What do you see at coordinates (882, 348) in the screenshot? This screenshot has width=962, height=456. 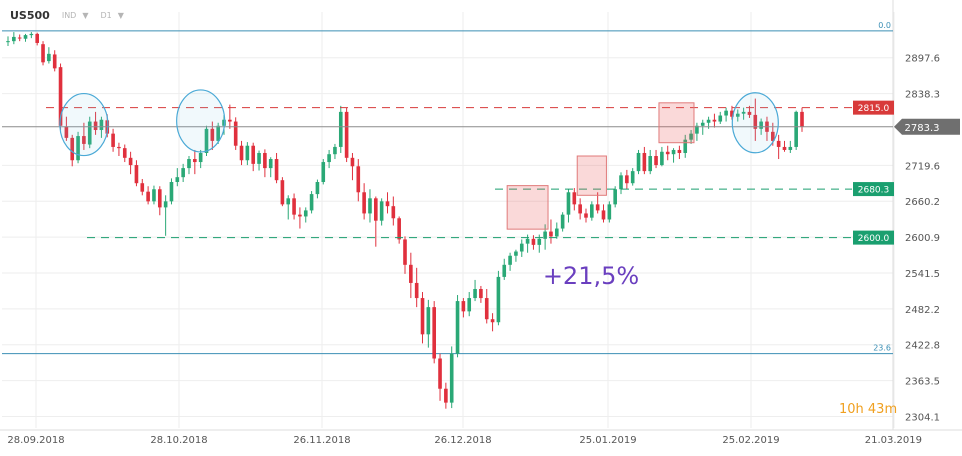 I see `fibonacci-label: 23.6` at bounding box center [882, 348].